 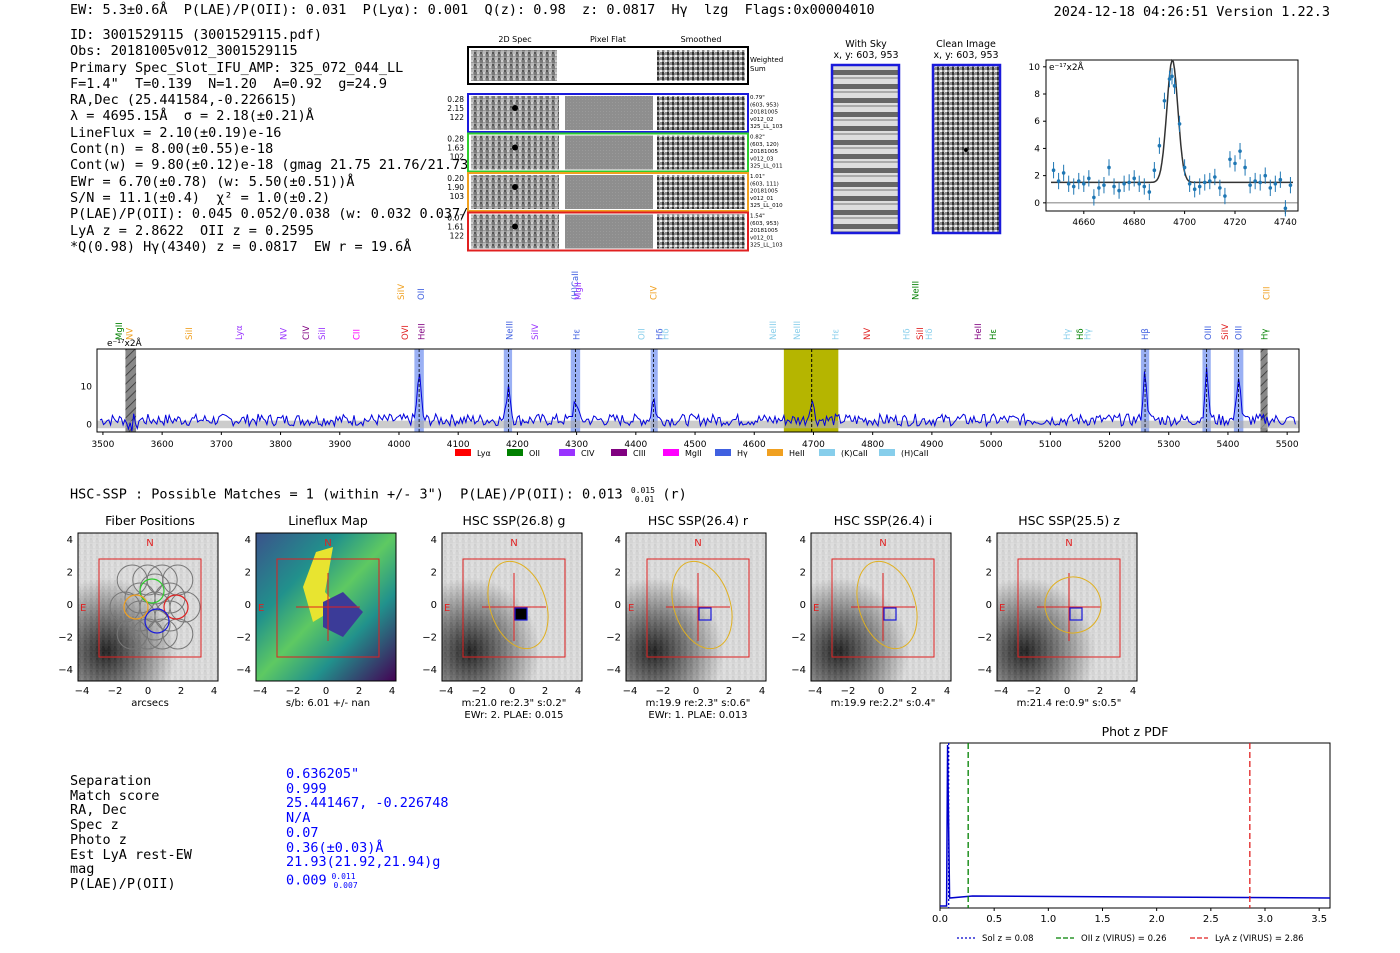 What do you see at coordinates (120, 331) in the screenshot?
I see `line-label: MgII` at bounding box center [120, 331].